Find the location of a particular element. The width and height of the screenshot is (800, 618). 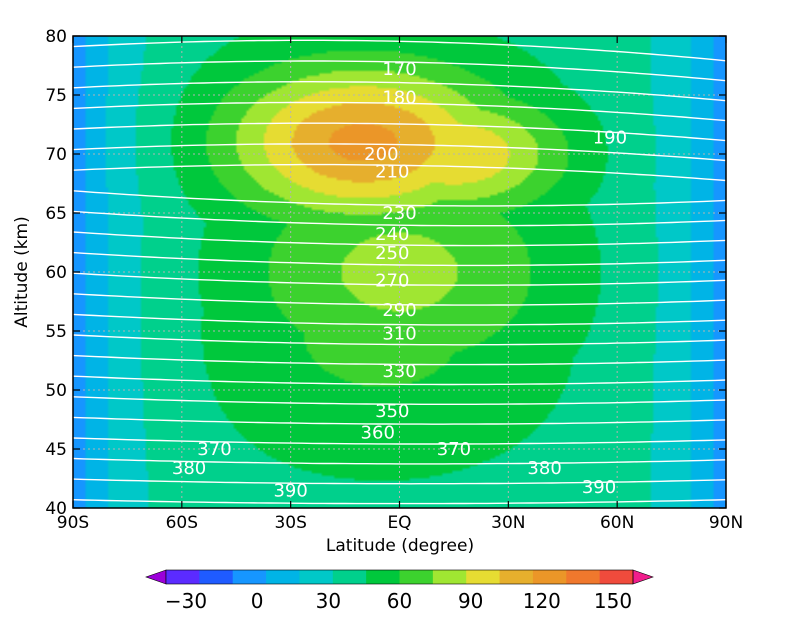

x-tick-label: 60S is located at coordinates (182, 523).